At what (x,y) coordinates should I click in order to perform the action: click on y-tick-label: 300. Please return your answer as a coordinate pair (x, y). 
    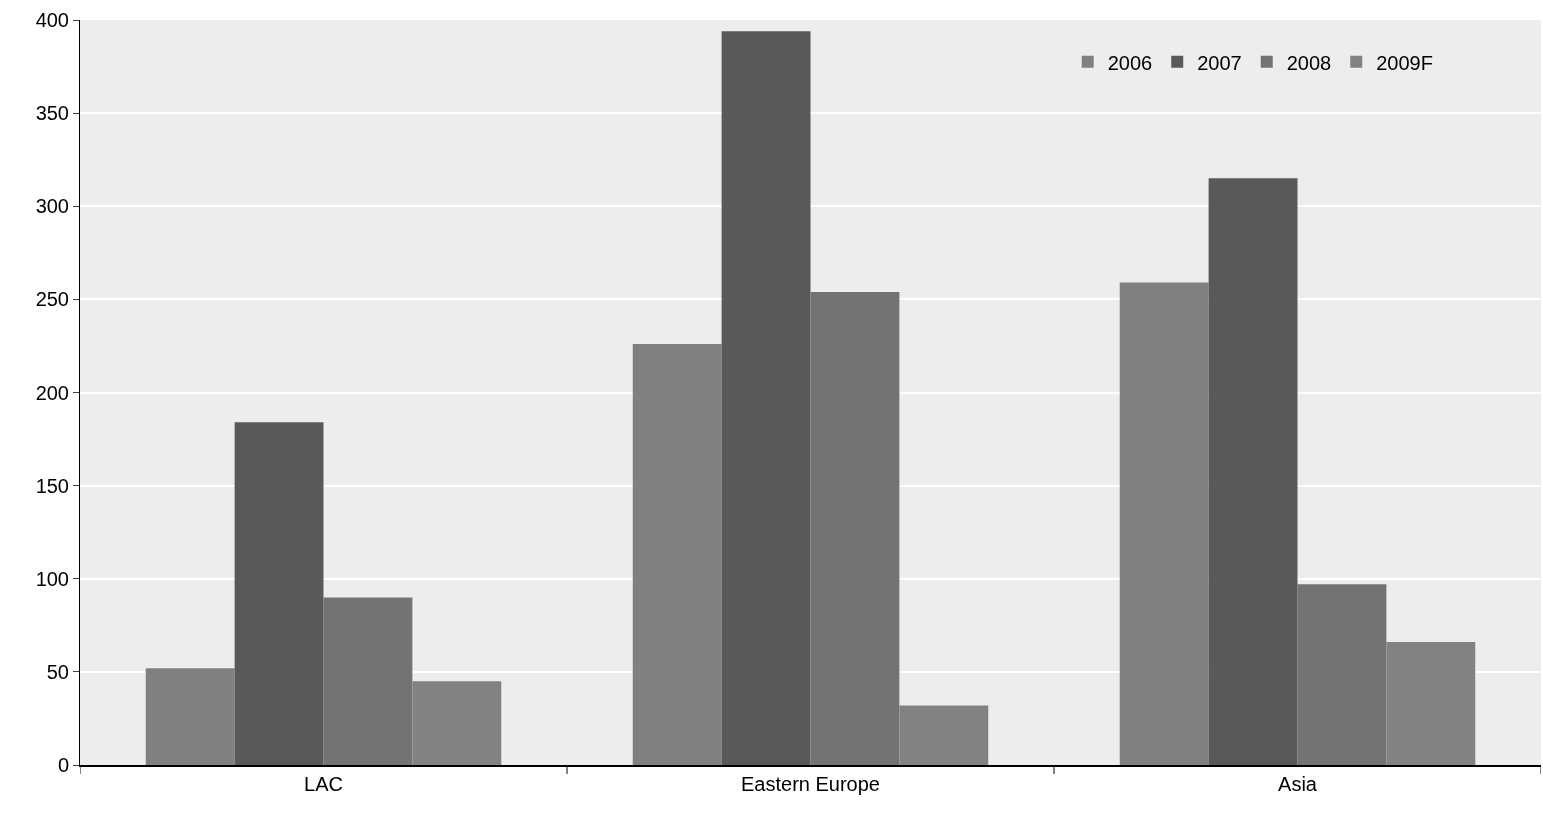
    Looking at the image, I should click on (52, 206).